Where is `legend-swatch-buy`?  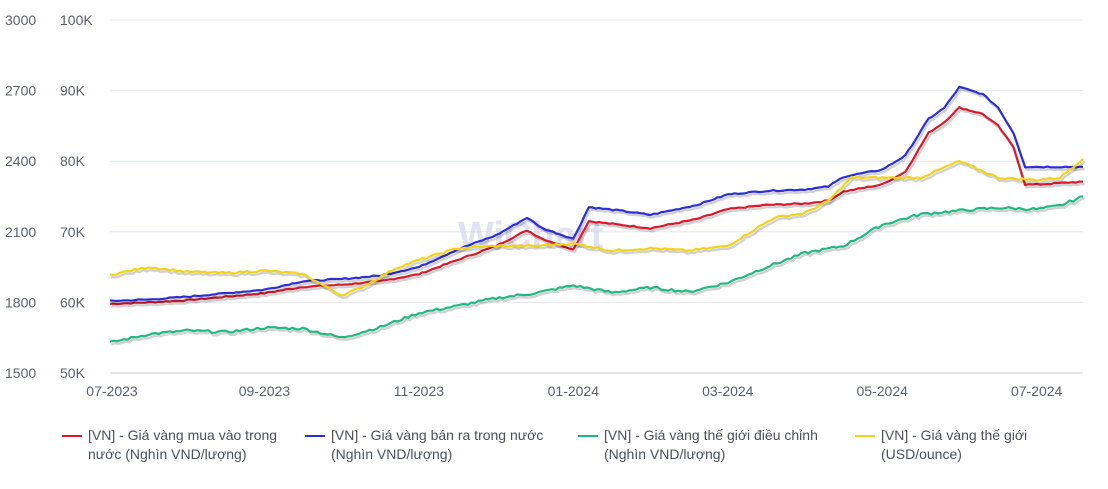
legend-swatch-buy is located at coordinates (72, 436).